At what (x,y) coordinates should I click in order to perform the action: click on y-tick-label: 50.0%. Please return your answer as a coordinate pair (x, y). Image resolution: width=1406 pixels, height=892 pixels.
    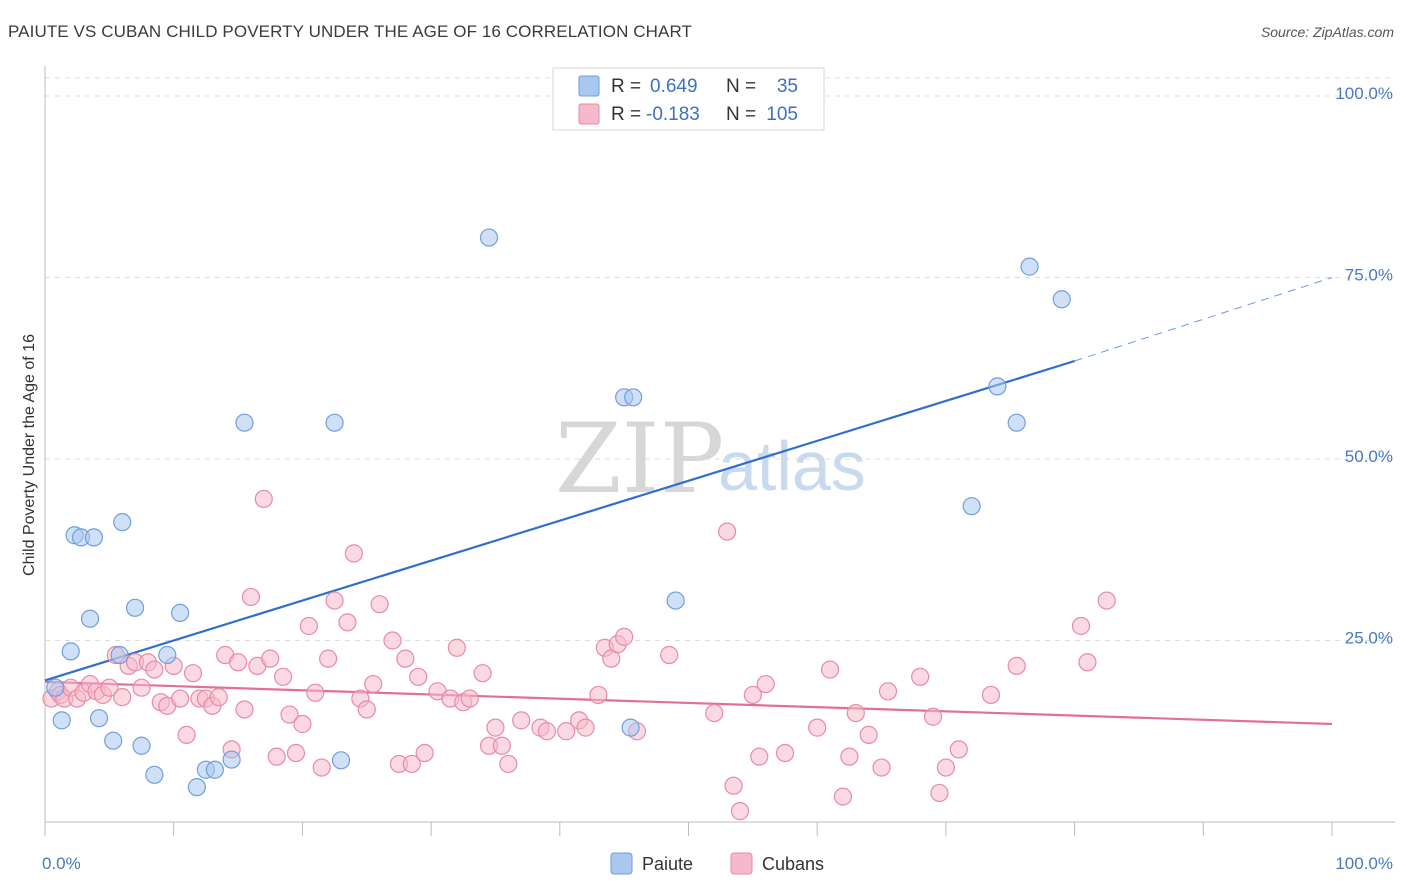
    Looking at the image, I should click on (1369, 456).